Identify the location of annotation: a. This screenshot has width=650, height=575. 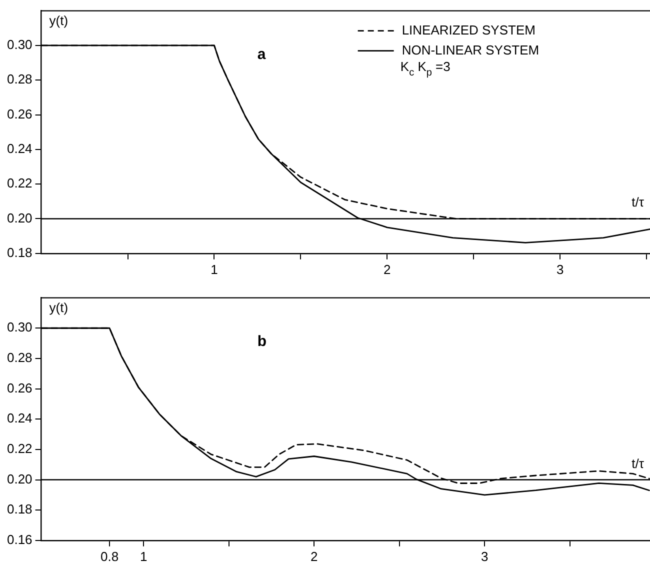
(261, 54).